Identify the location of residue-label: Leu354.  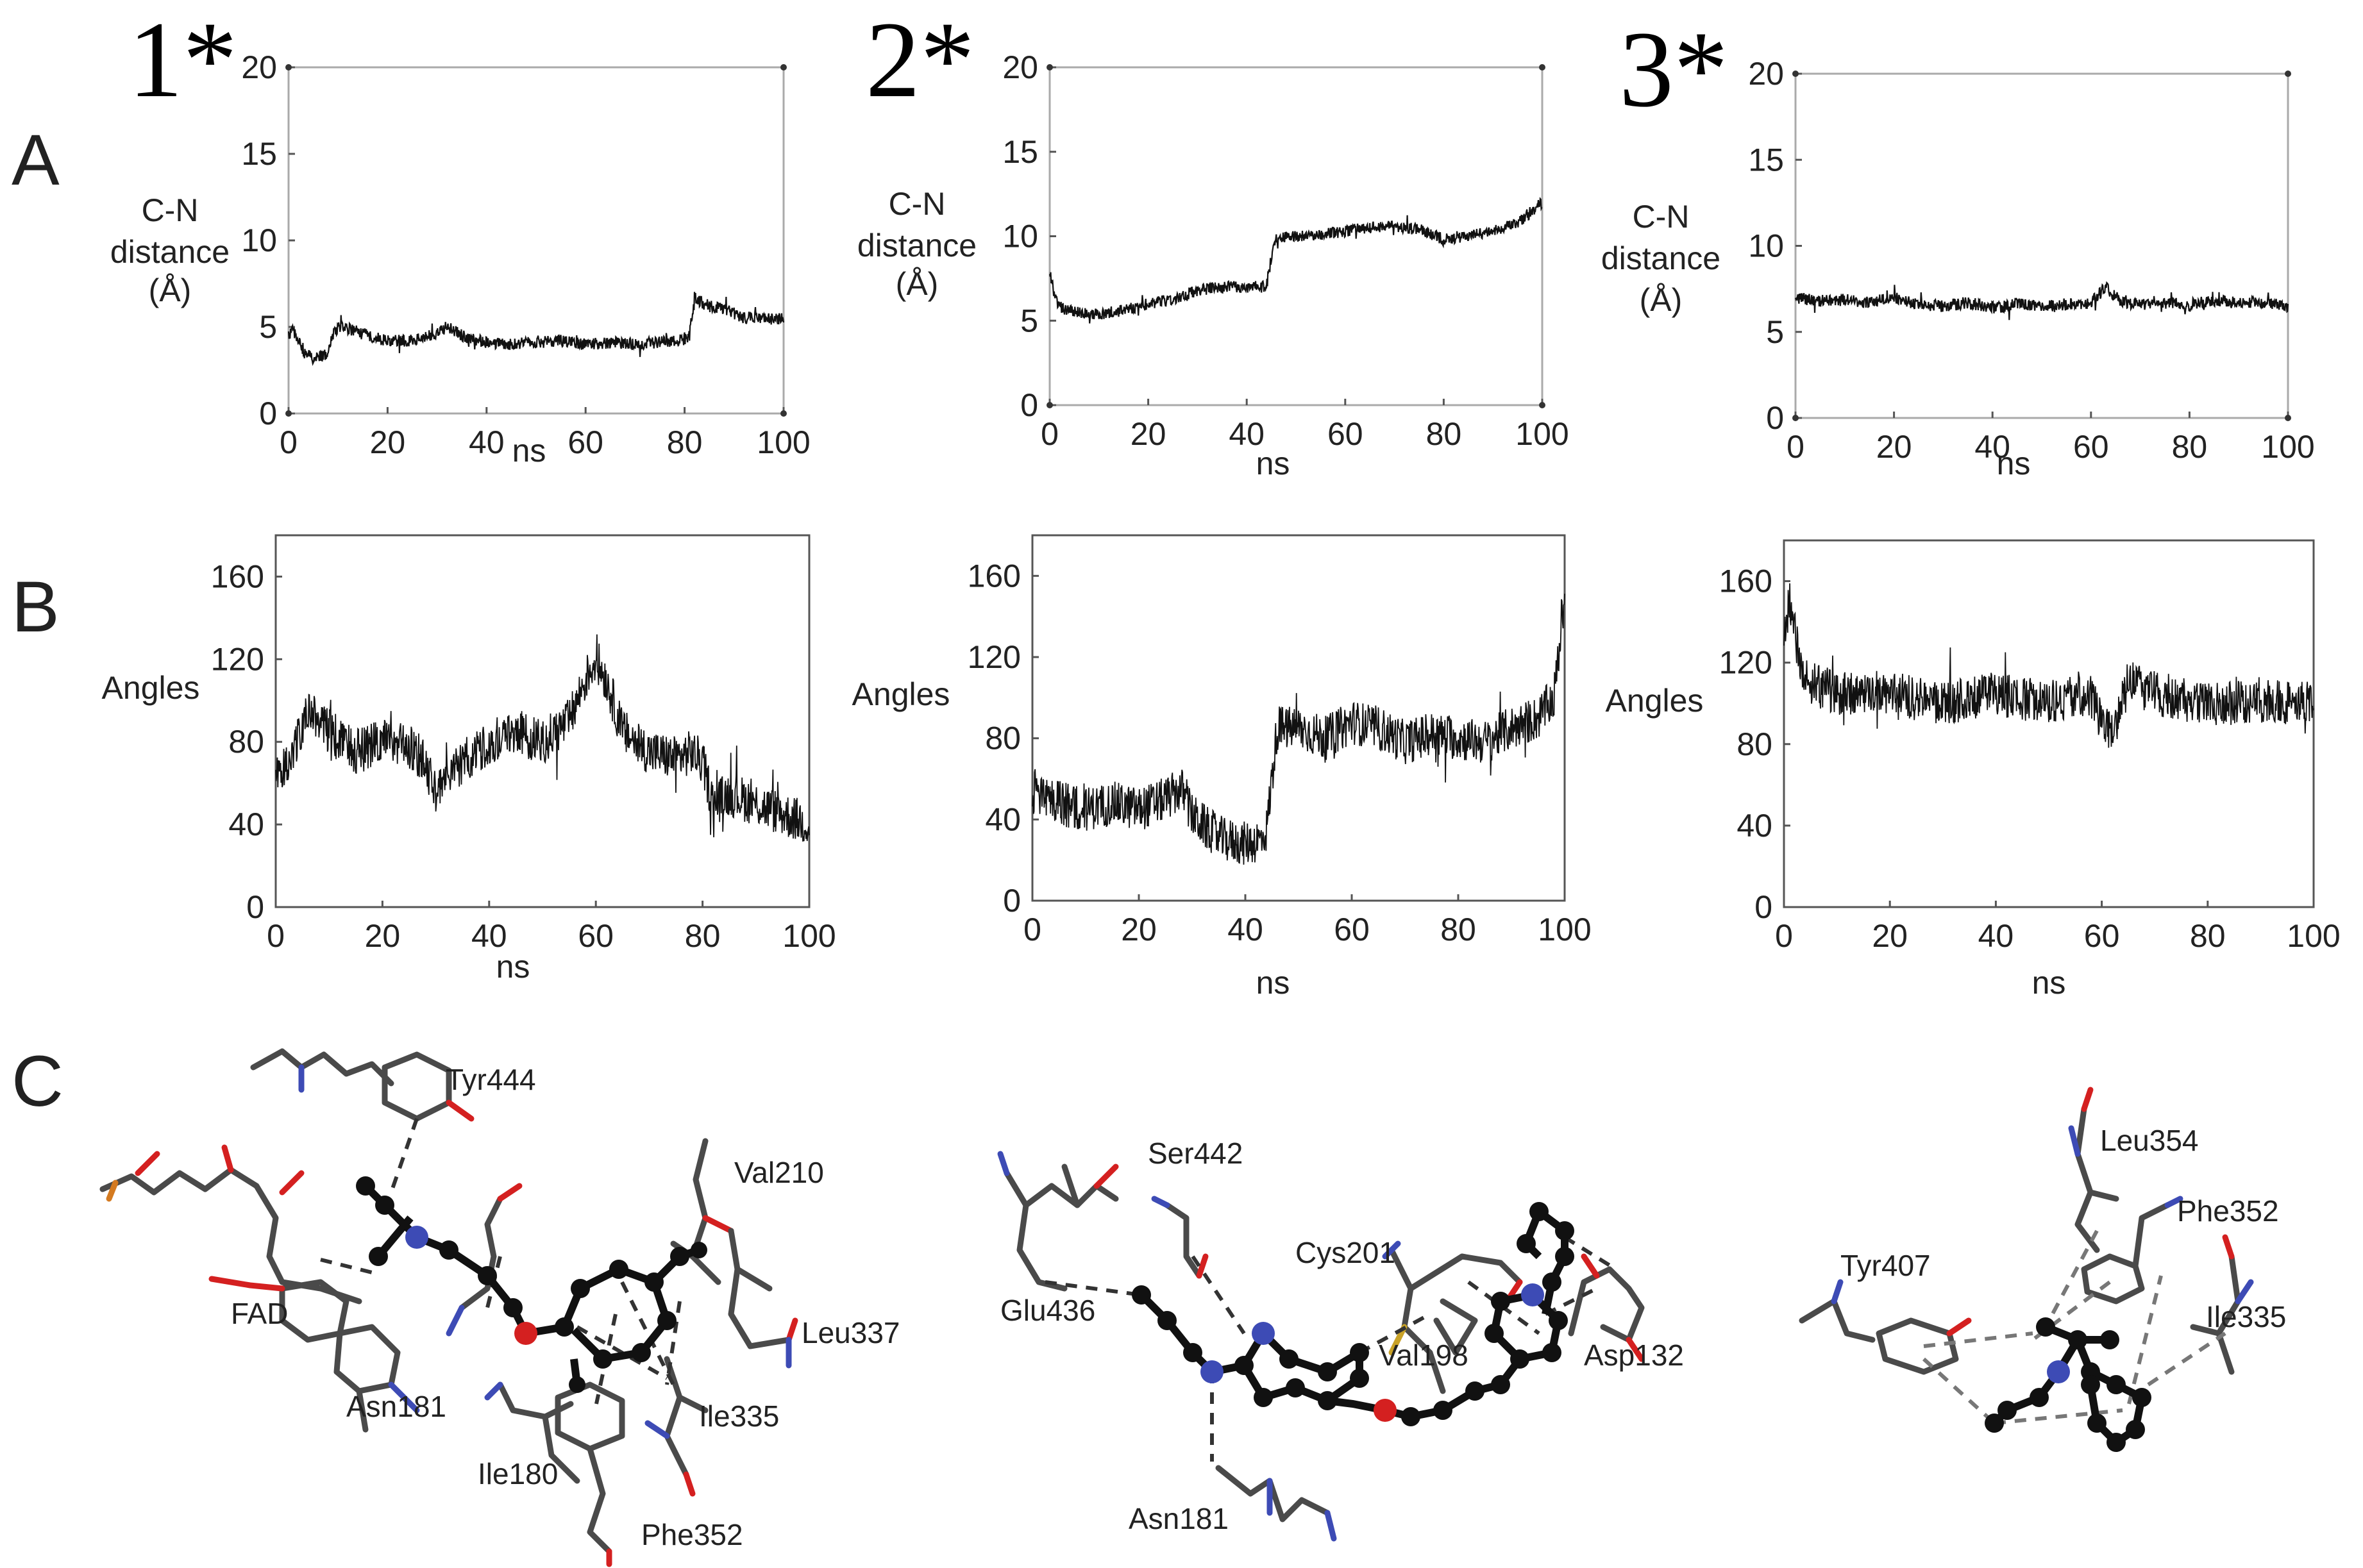
(2149, 1140).